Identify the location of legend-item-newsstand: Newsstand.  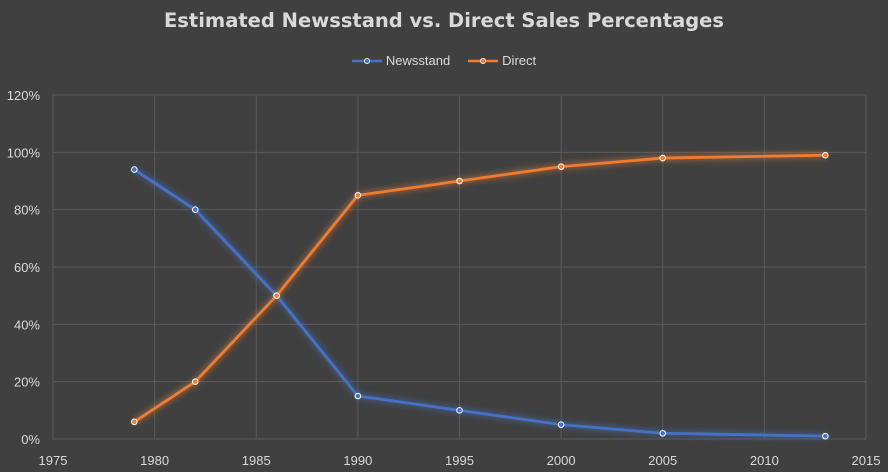
(401, 60).